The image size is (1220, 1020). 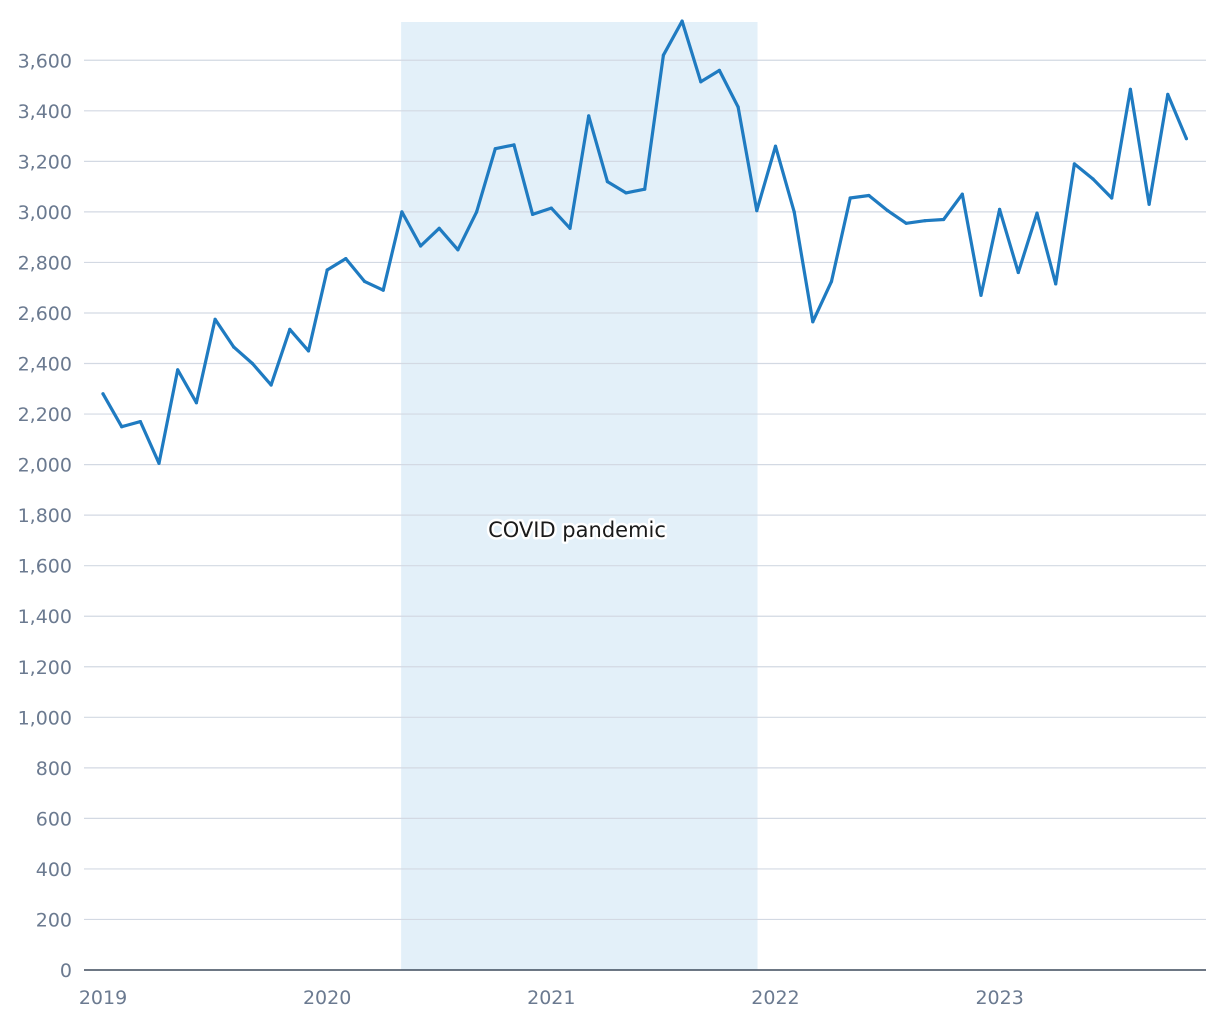 What do you see at coordinates (999, 998) in the screenshot?
I see `x-tick-label: 2023` at bounding box center [999, 998].